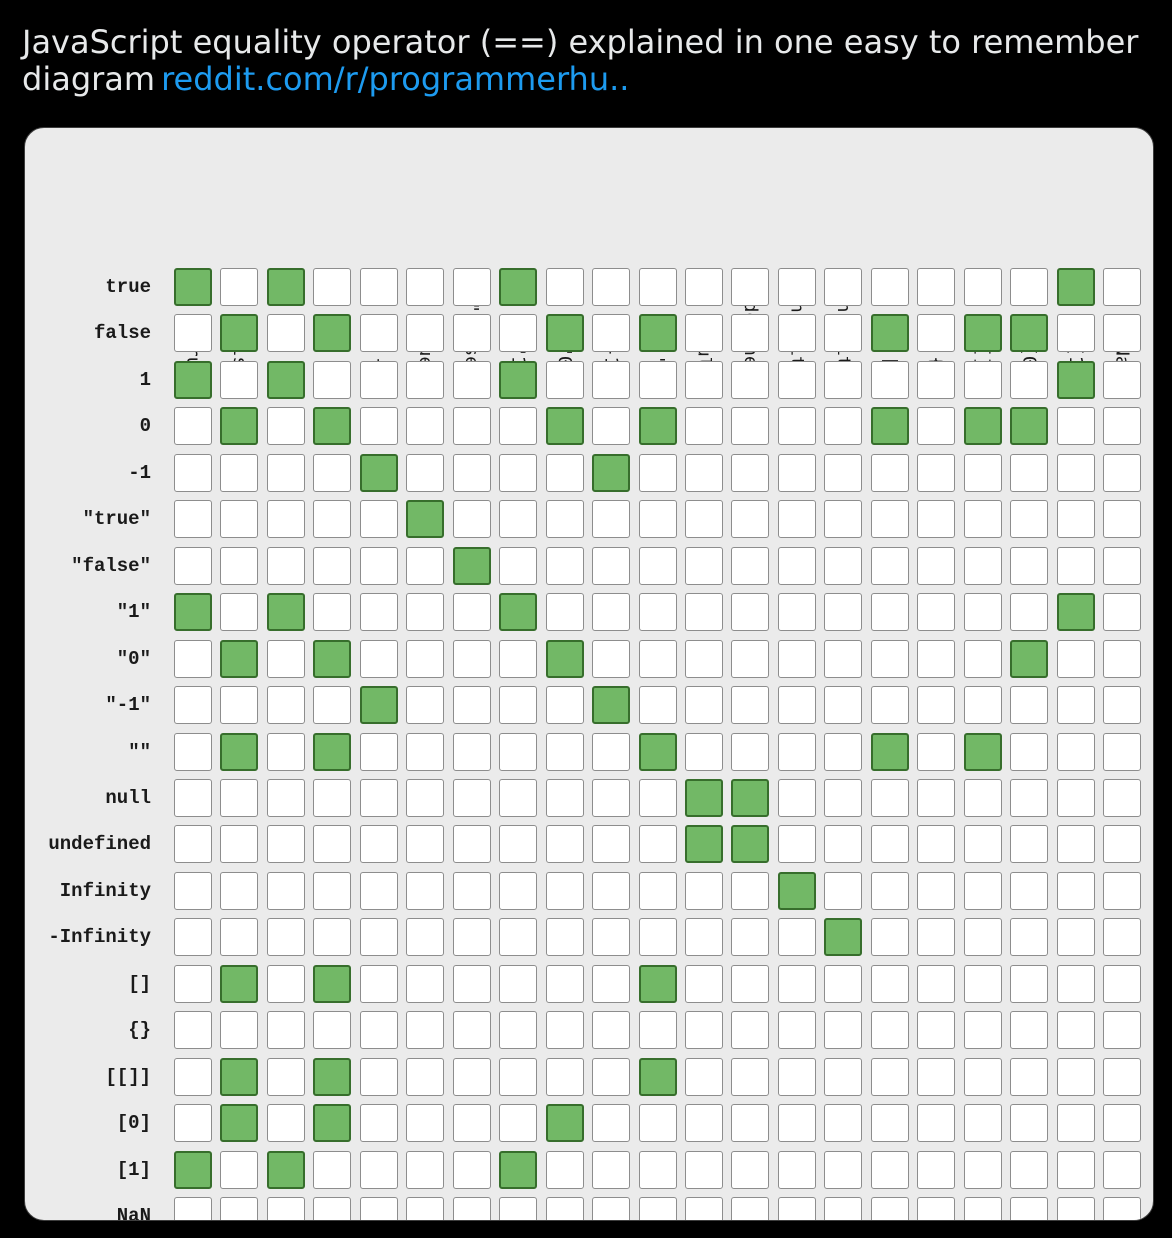 This screenshot has width=1172, height=1238. Describe the element at coordinates (133, 1123) in the screenshot. I see `row-header: [0]` at that location.